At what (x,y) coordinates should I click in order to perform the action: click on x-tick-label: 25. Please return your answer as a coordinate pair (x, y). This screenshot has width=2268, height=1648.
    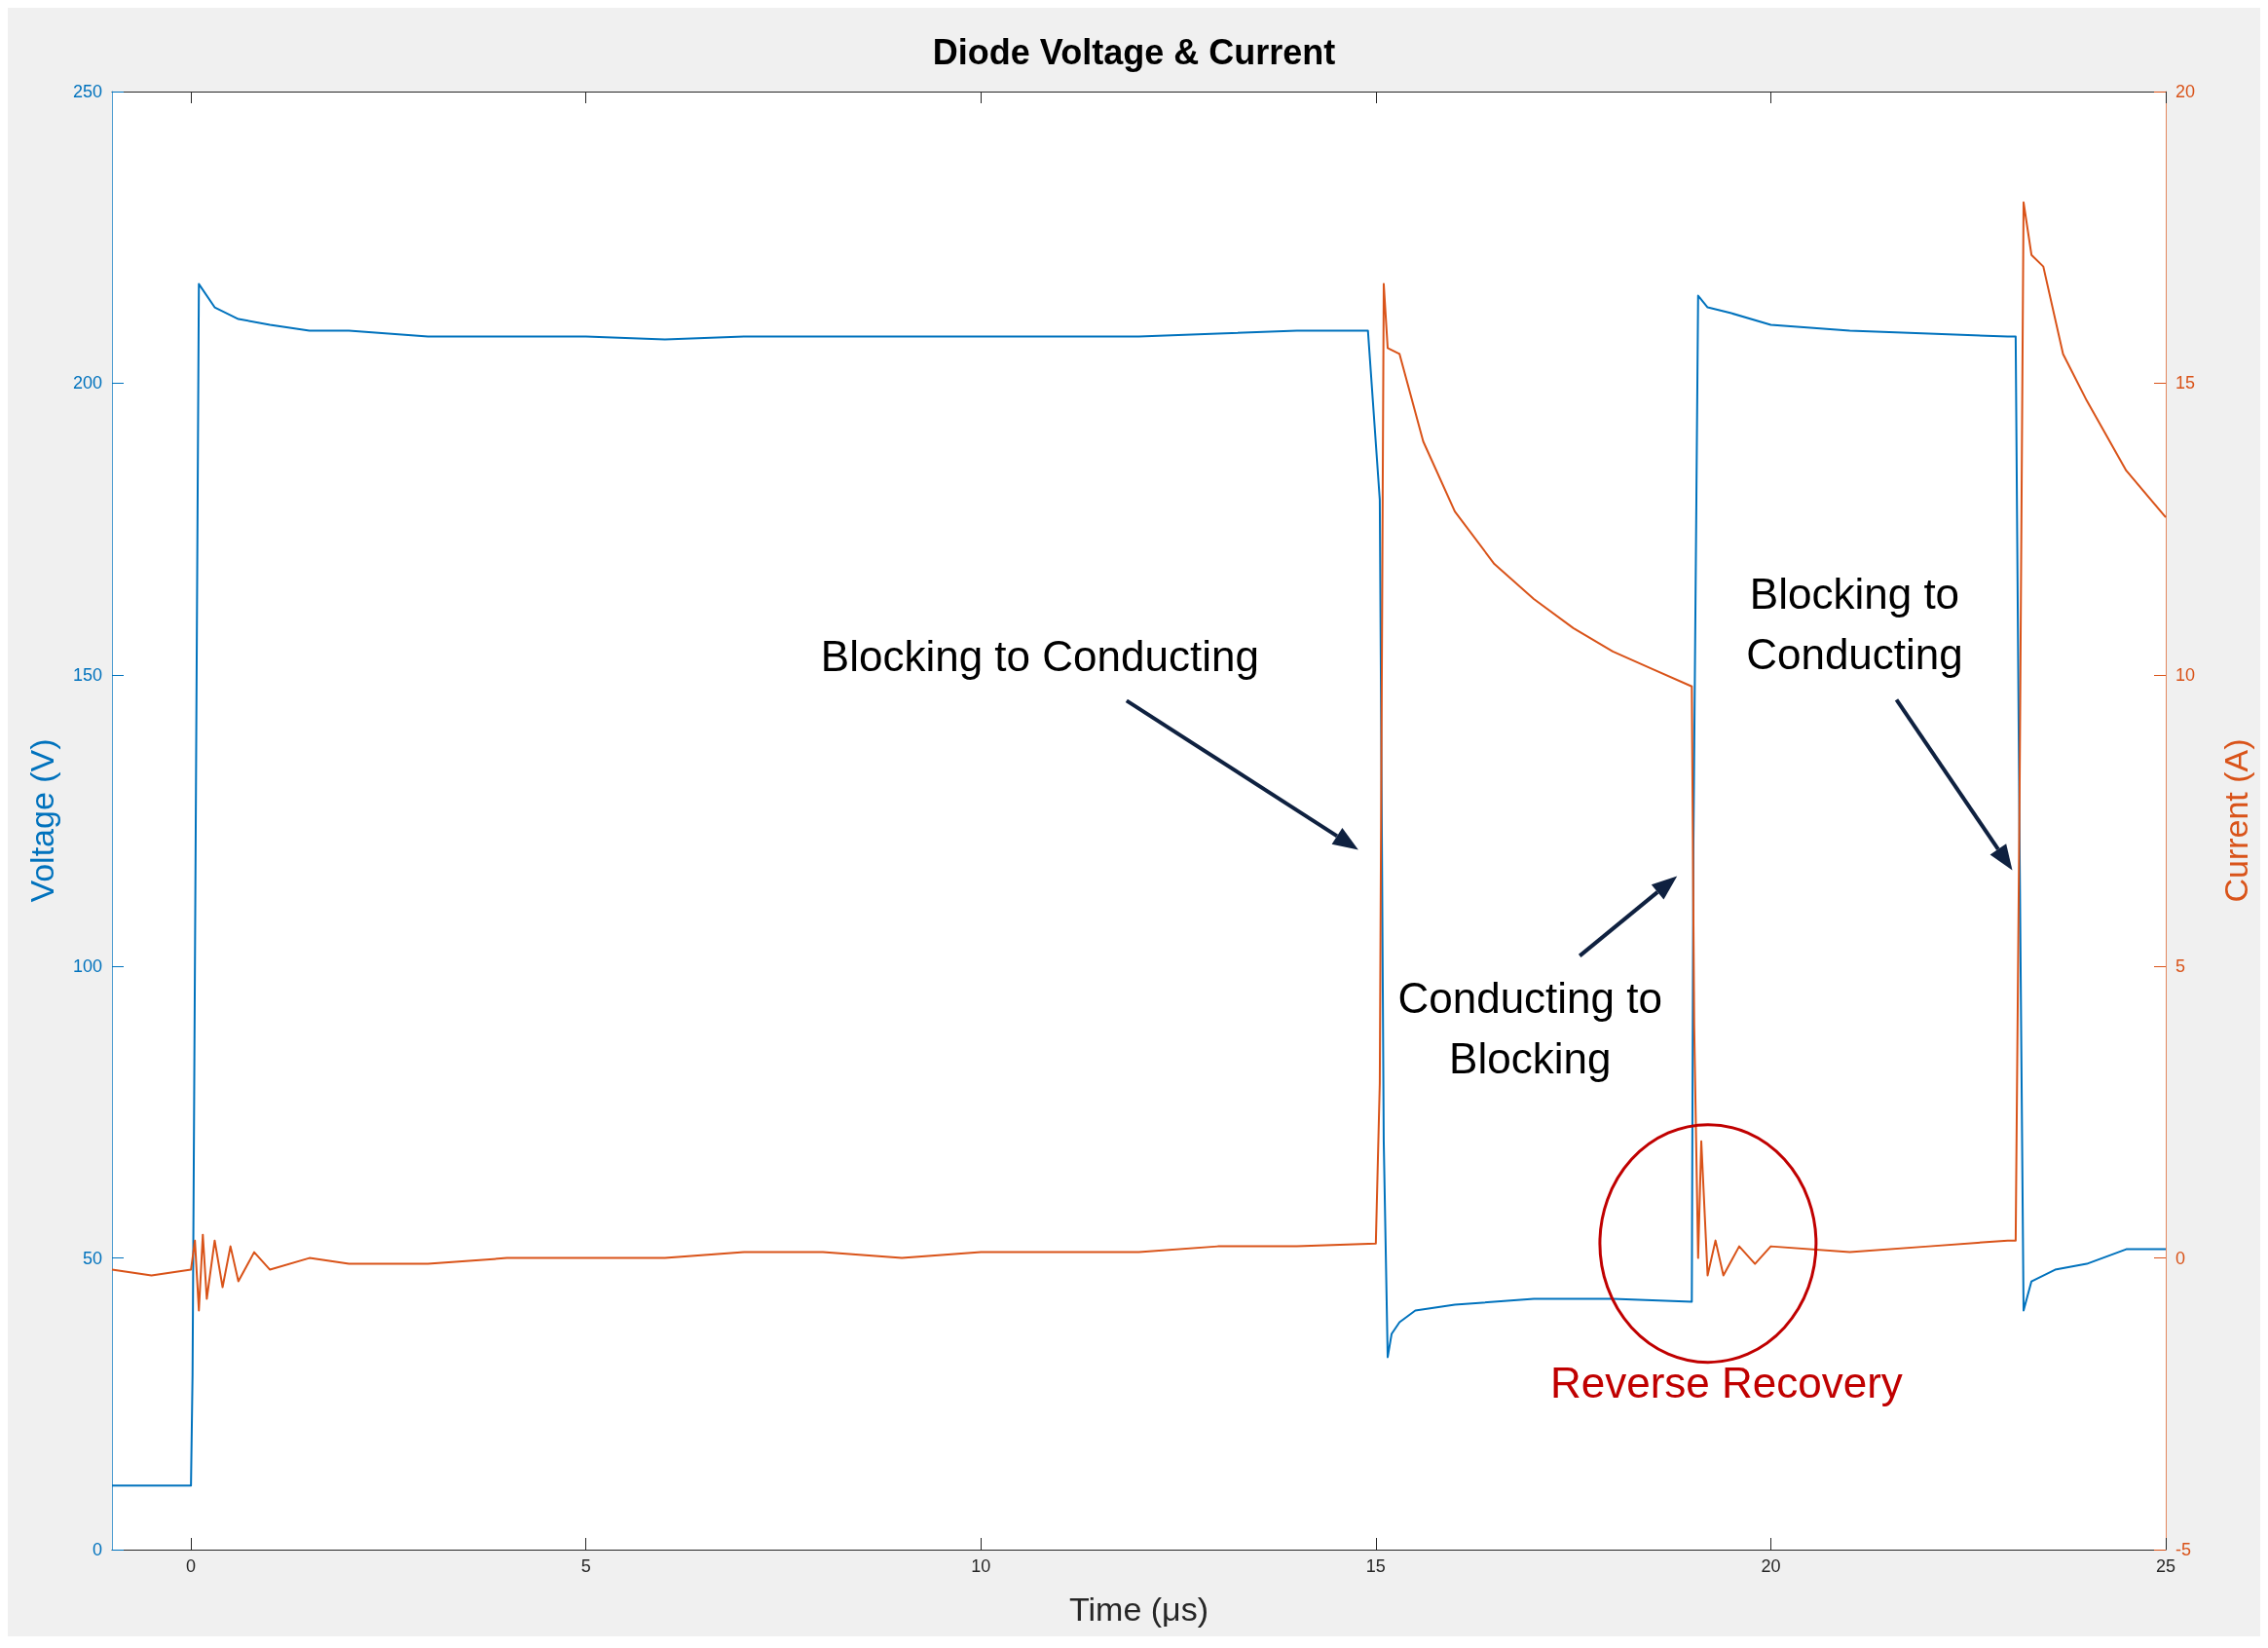
    Looking at the image, I should click on (2165, 1566).